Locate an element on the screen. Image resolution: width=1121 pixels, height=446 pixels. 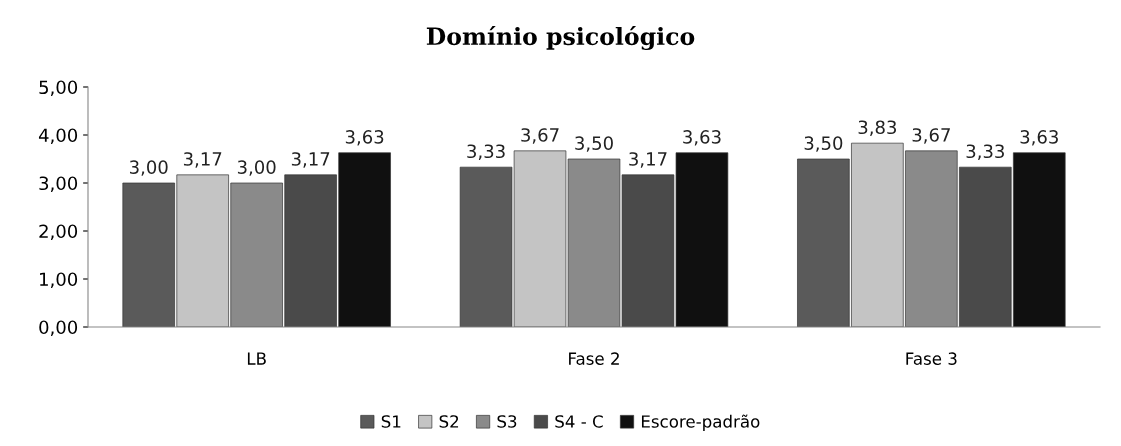
y-tick-label: 3,00 is located at coordinates (58, 184).